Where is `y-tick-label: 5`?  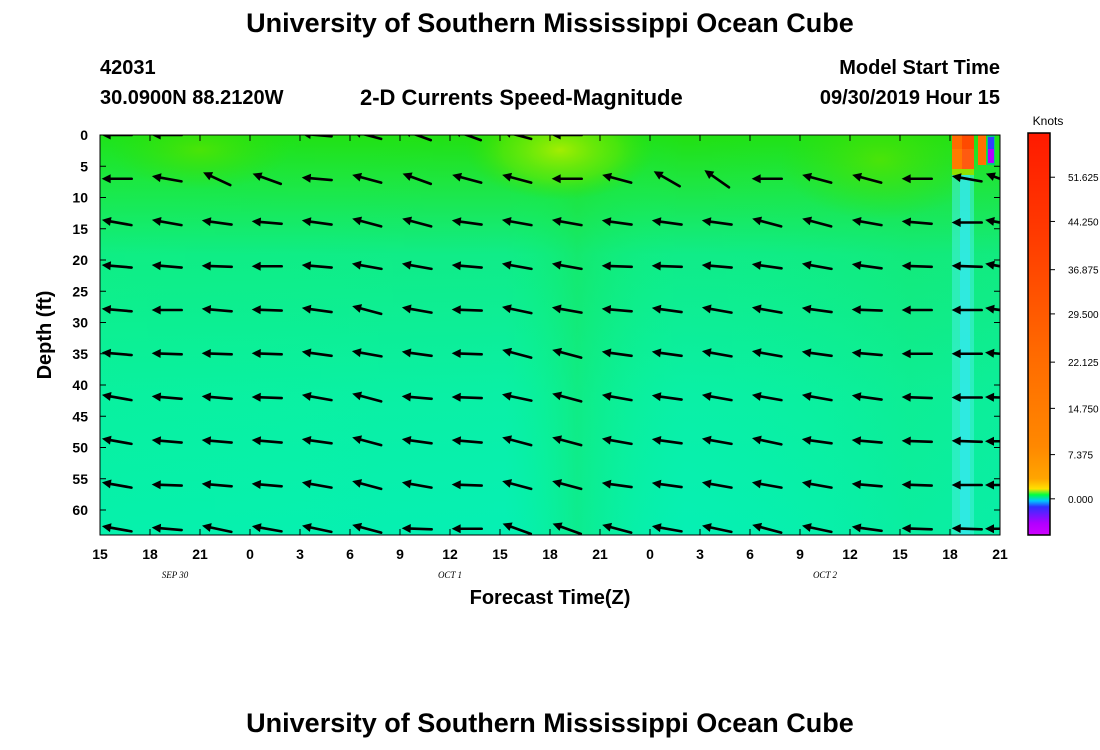
y-tick-label: 5 is located at coordinates (84, 166).